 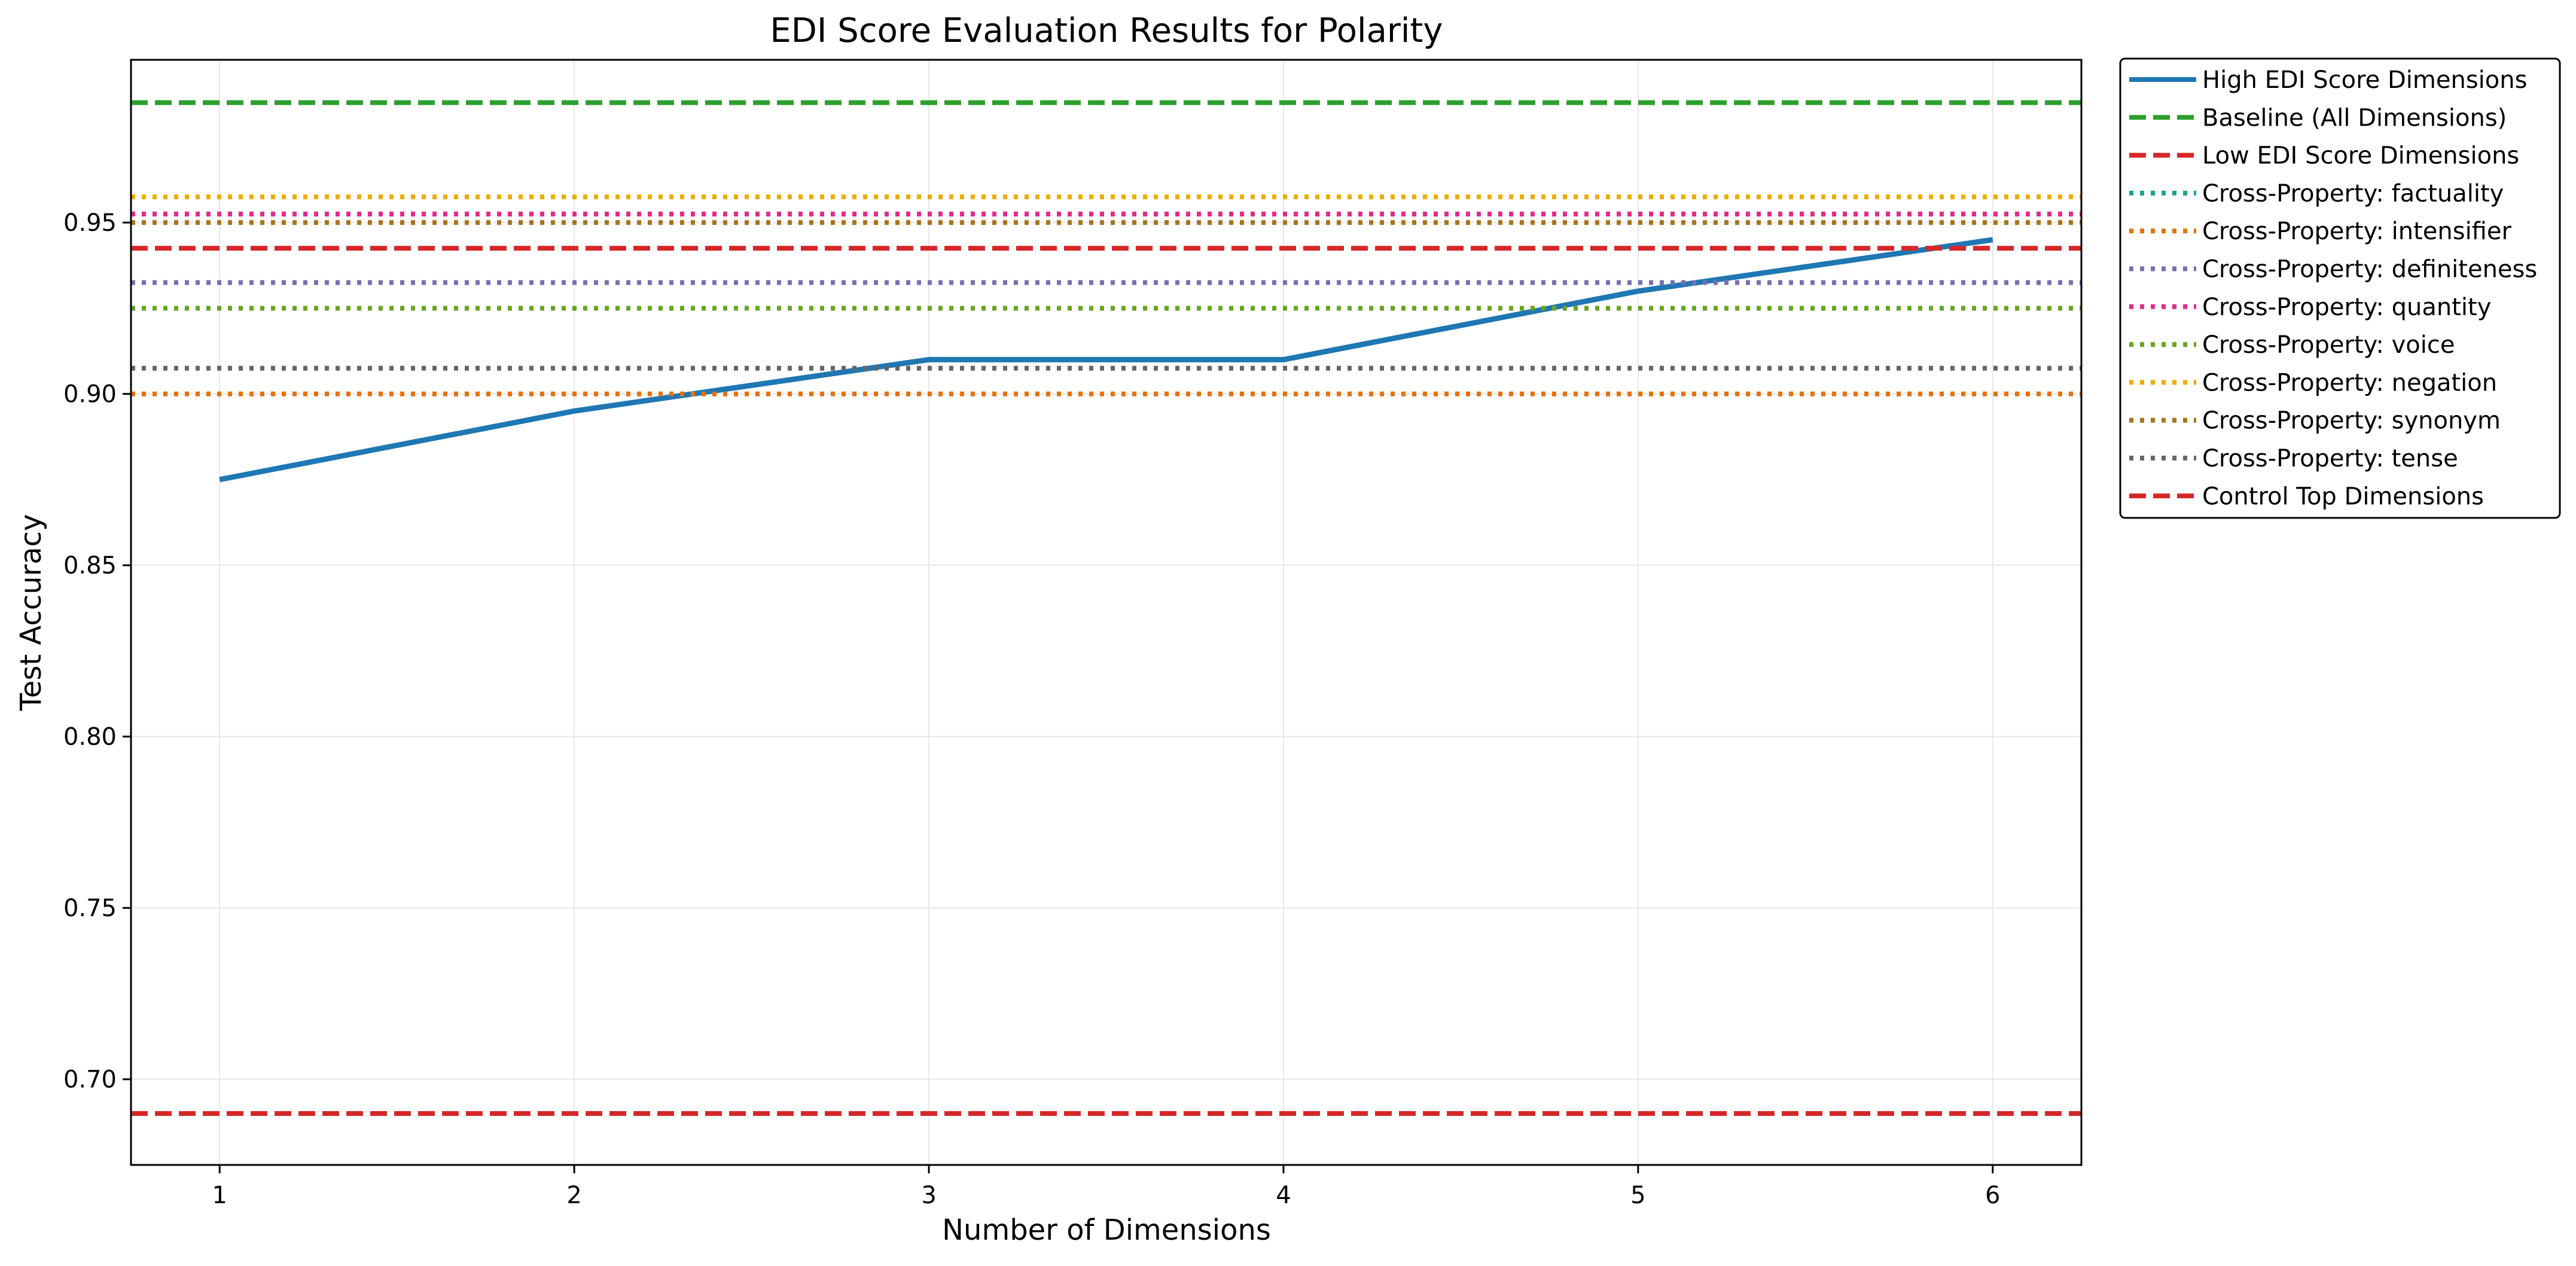 I want to click on y-tick-label: 0.80, so click(x=90, y=737).